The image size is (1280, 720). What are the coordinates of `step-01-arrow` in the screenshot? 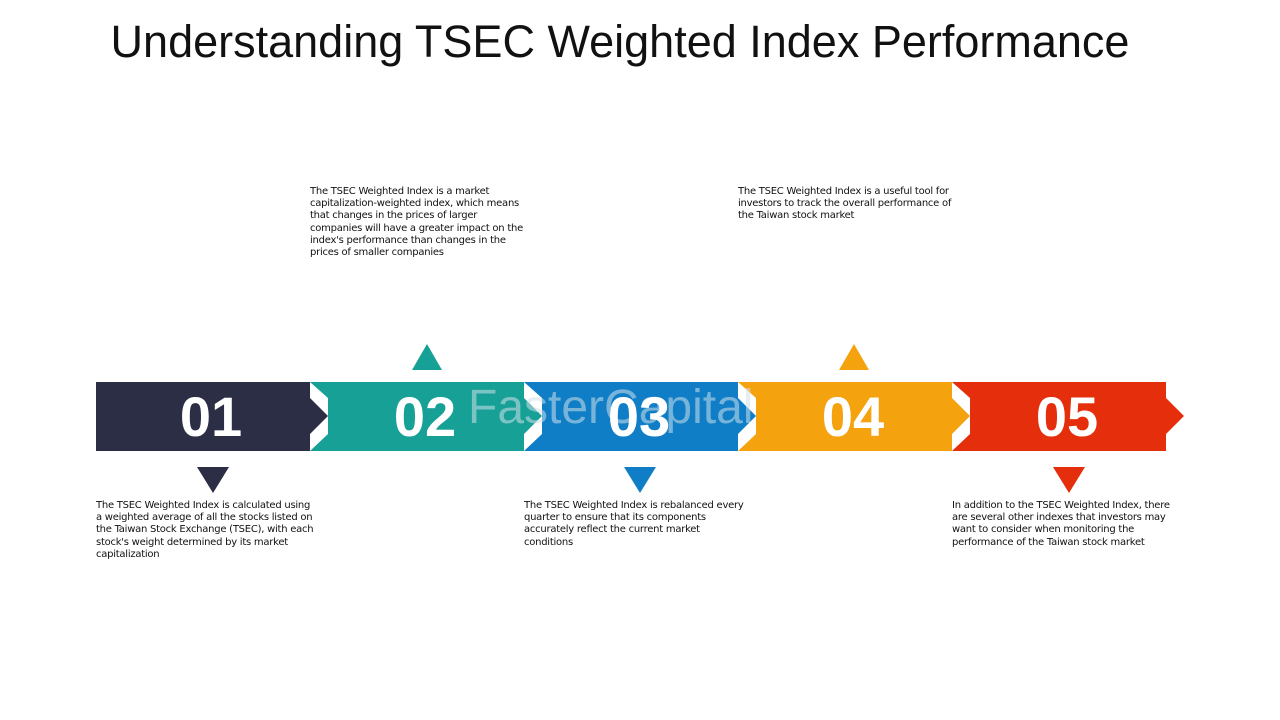 It's located at (212, 416).